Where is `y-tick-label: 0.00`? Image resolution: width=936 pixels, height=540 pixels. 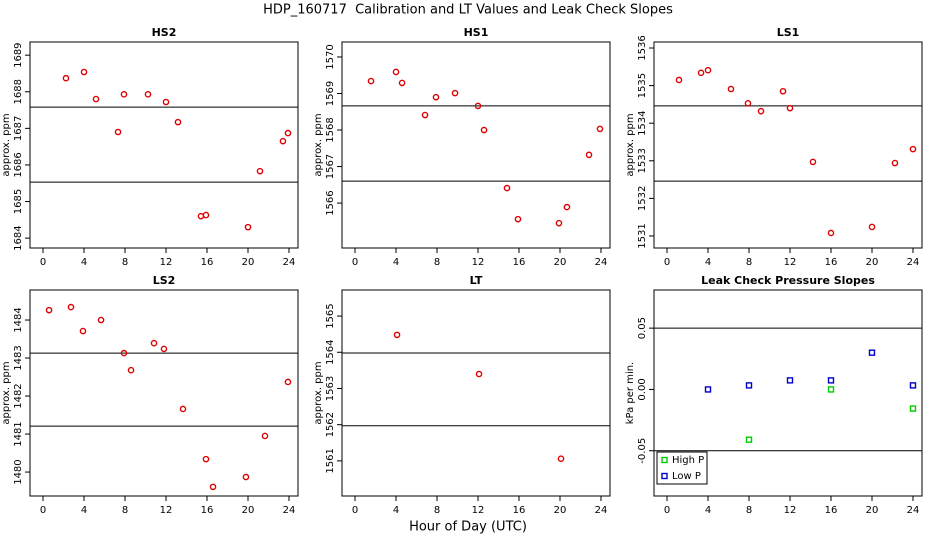
y-tick-label: 0.00 is located at coordinates (642, 389).